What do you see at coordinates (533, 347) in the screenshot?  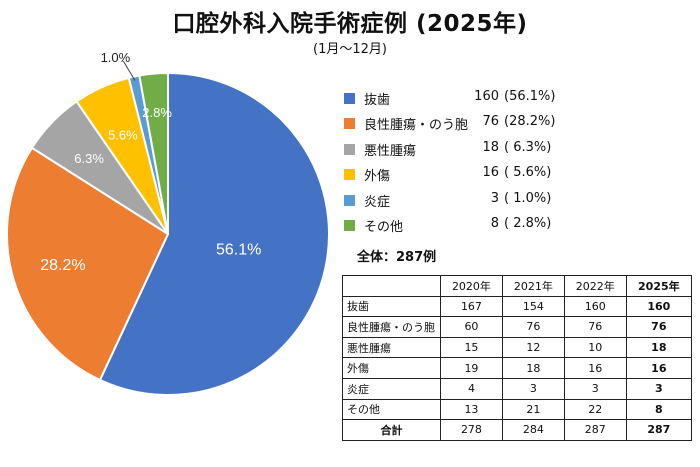 I see `table-cell: 12` at bounding box center [533, 347].